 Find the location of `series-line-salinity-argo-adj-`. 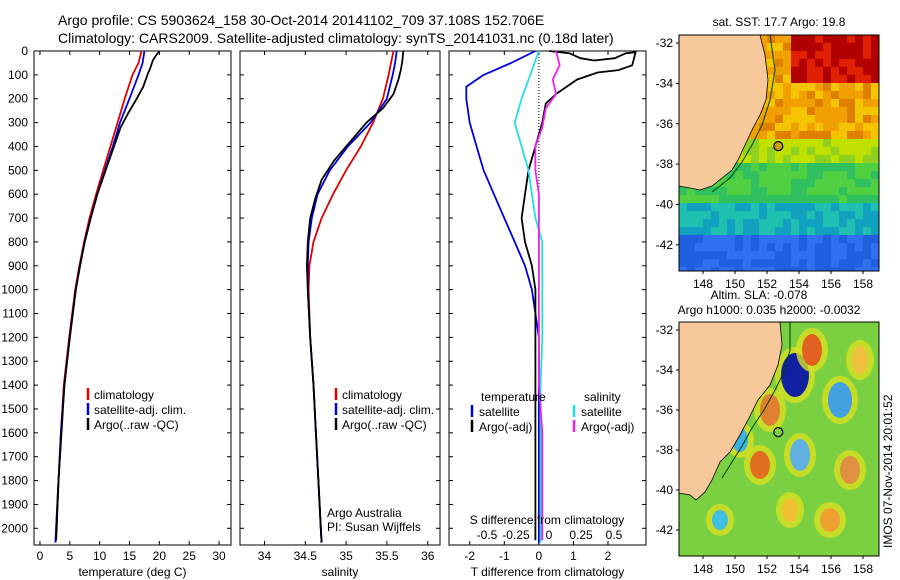

series-line-salinity-argo-adj- is located at coordinates (547, 295).